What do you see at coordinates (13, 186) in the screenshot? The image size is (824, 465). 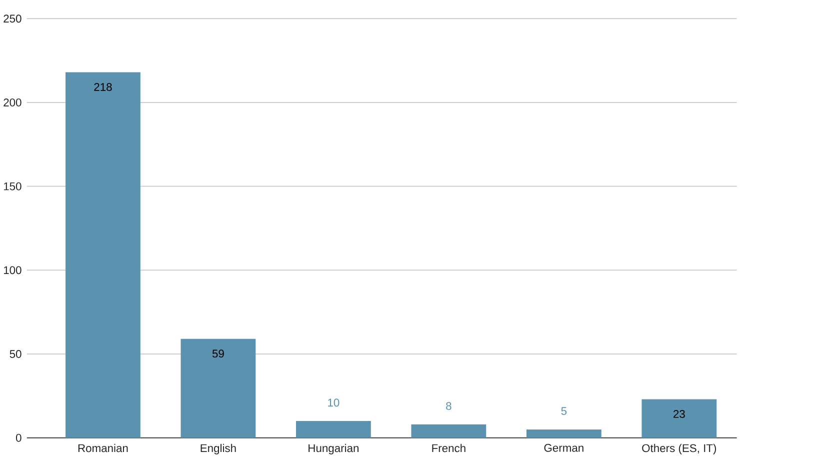 I see `y-tick-label: 150` at bounding box center [13, 186].